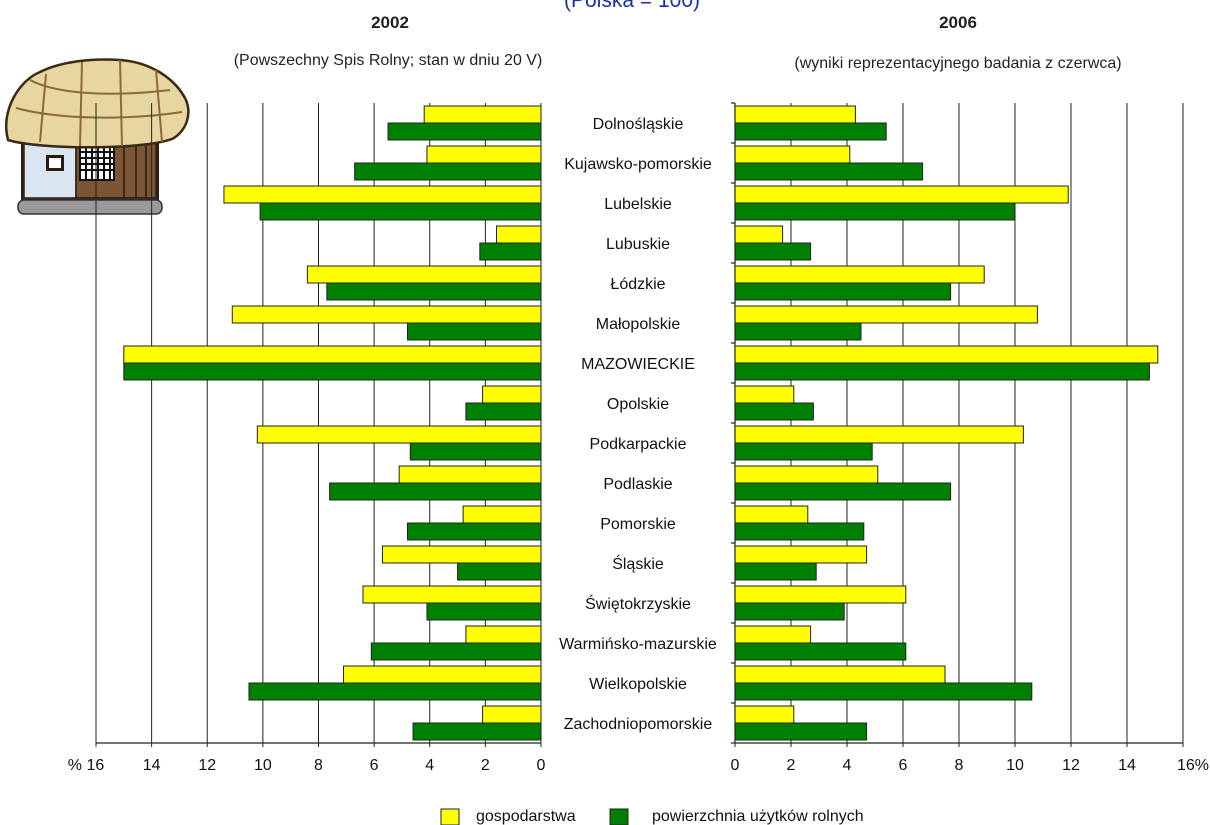 Image resolution: width=1210 pixels, height=825 pixels. I want to click on category-label: Podlaskie, so click(637, 484).